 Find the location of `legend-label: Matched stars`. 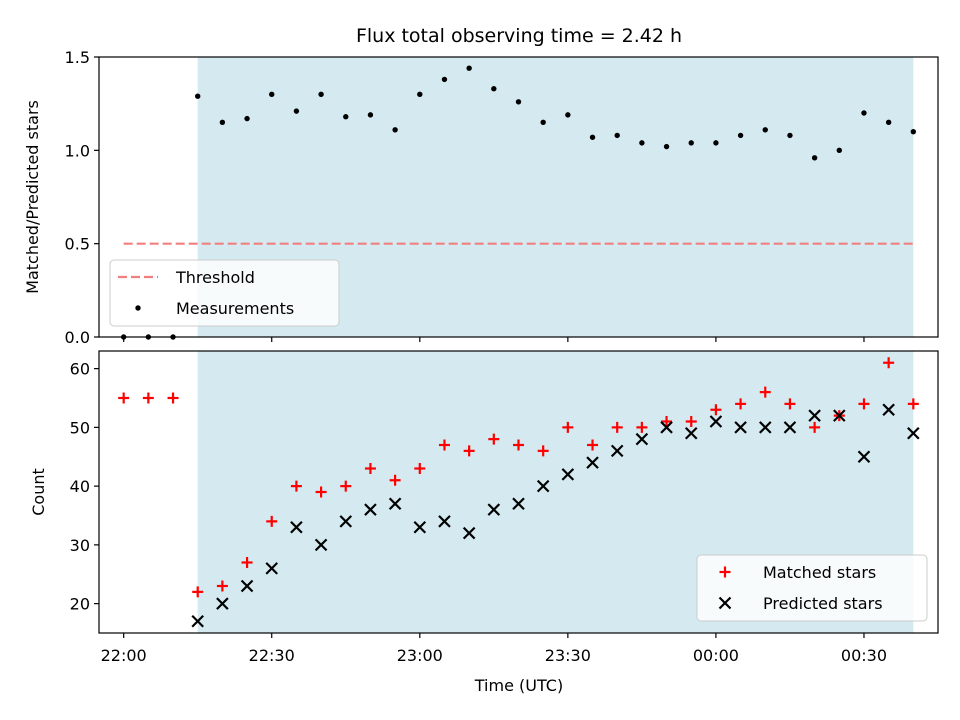

legend-label: Matched stars is located at coordinates (819, 572).